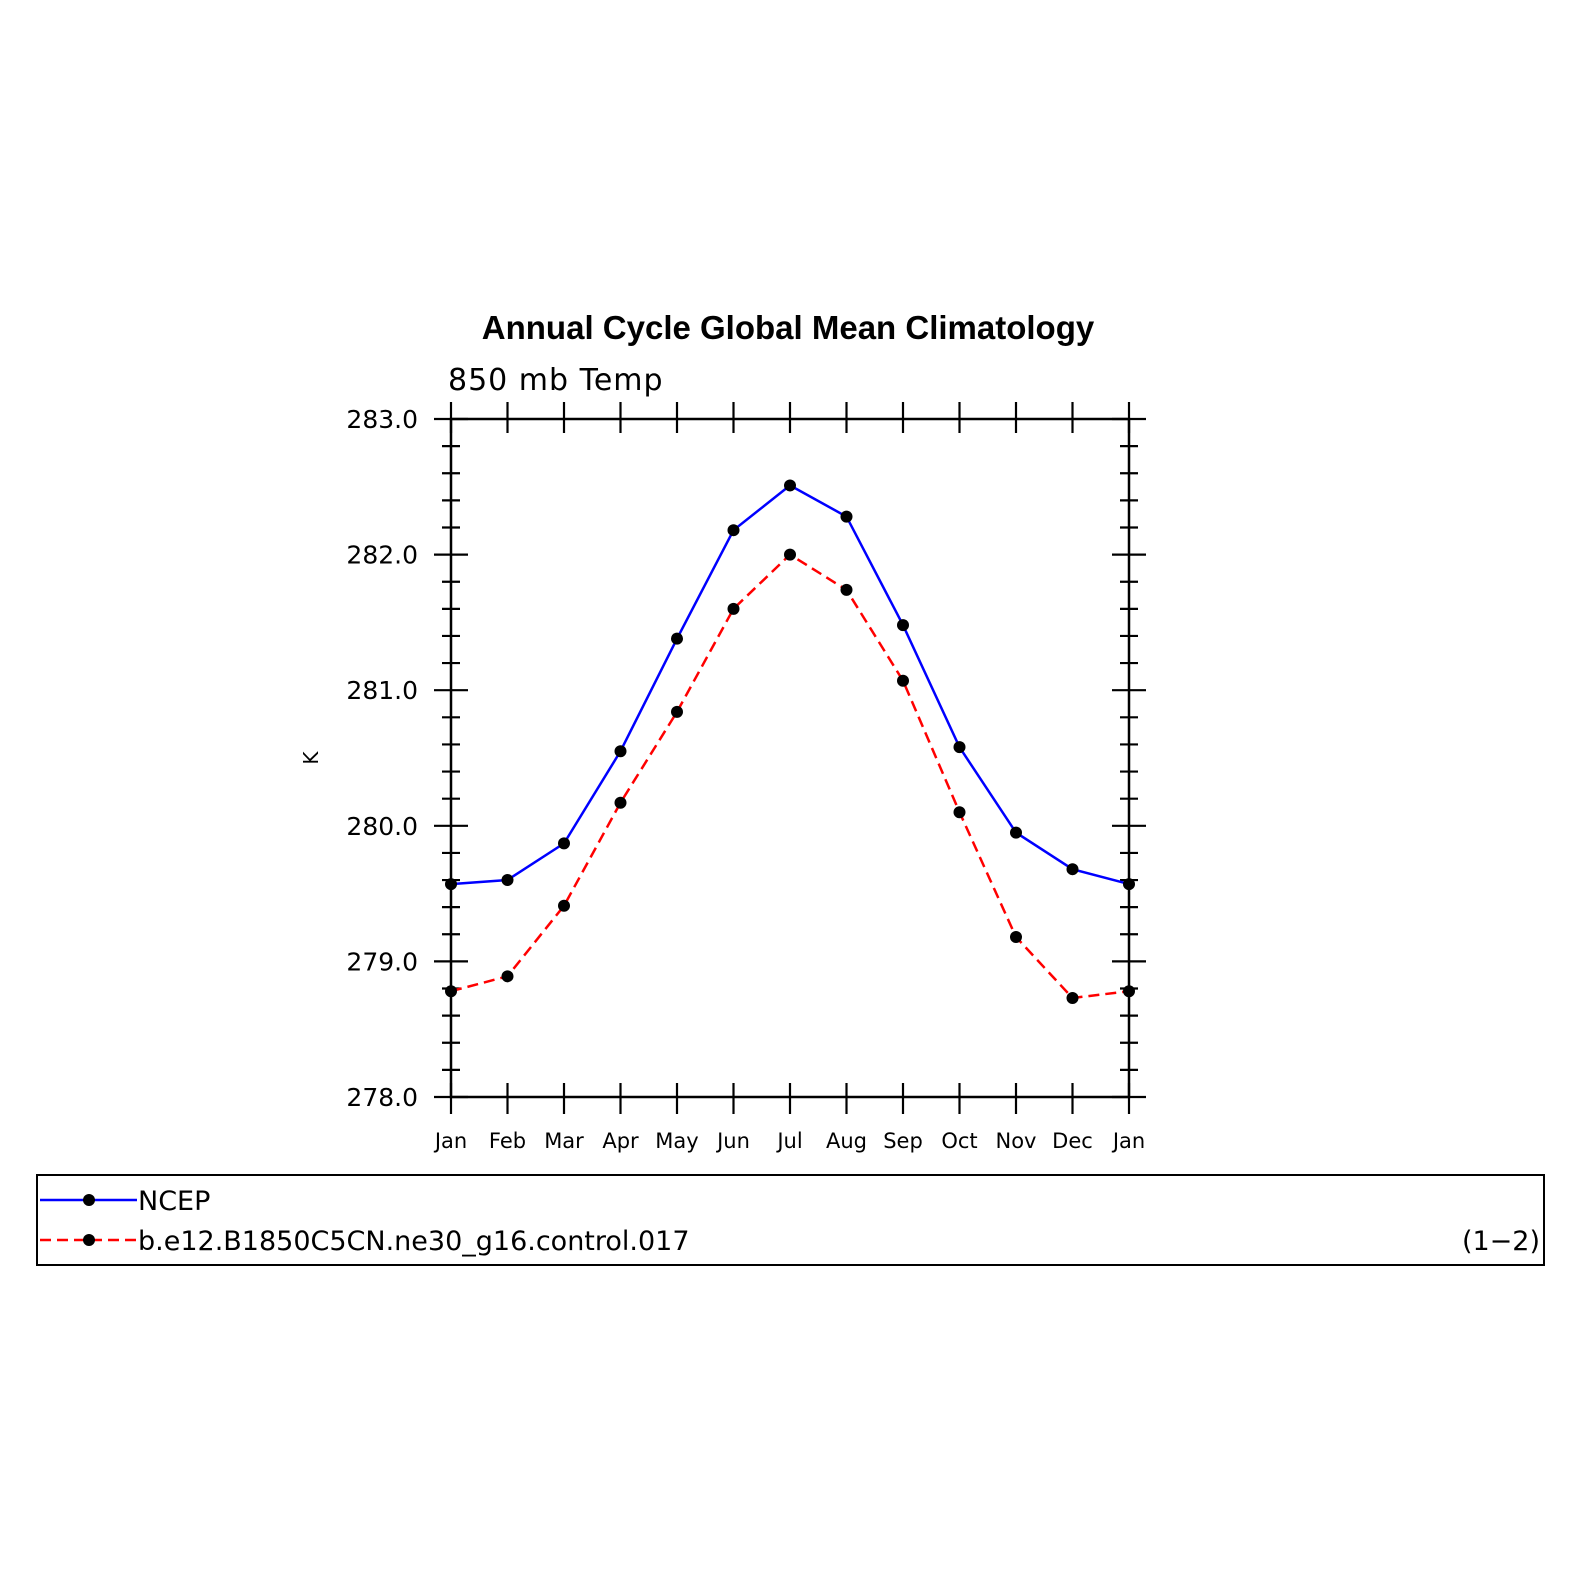  I want to click on y-tick-label: 281.0, so click(382, 690).